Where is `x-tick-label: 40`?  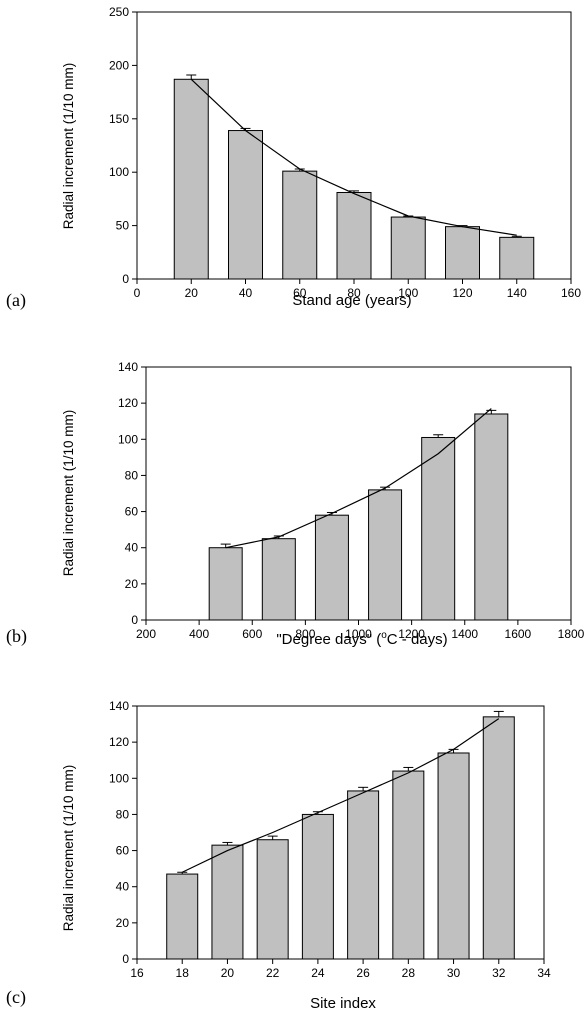 x-tick-label: 40 is located at coordinates (246, 293).